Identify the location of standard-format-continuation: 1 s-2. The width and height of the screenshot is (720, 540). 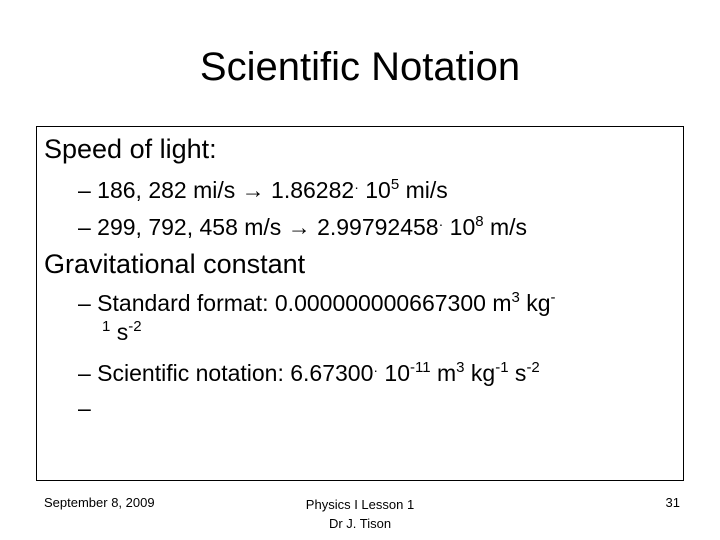
(122, 331).